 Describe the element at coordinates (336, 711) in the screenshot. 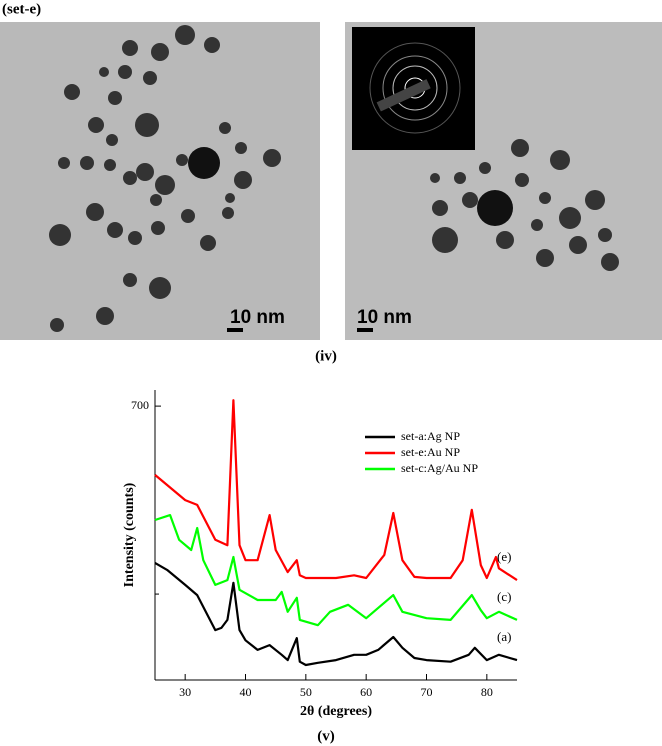

I see `x-axis-label: 2θ (degrees)` at that location.